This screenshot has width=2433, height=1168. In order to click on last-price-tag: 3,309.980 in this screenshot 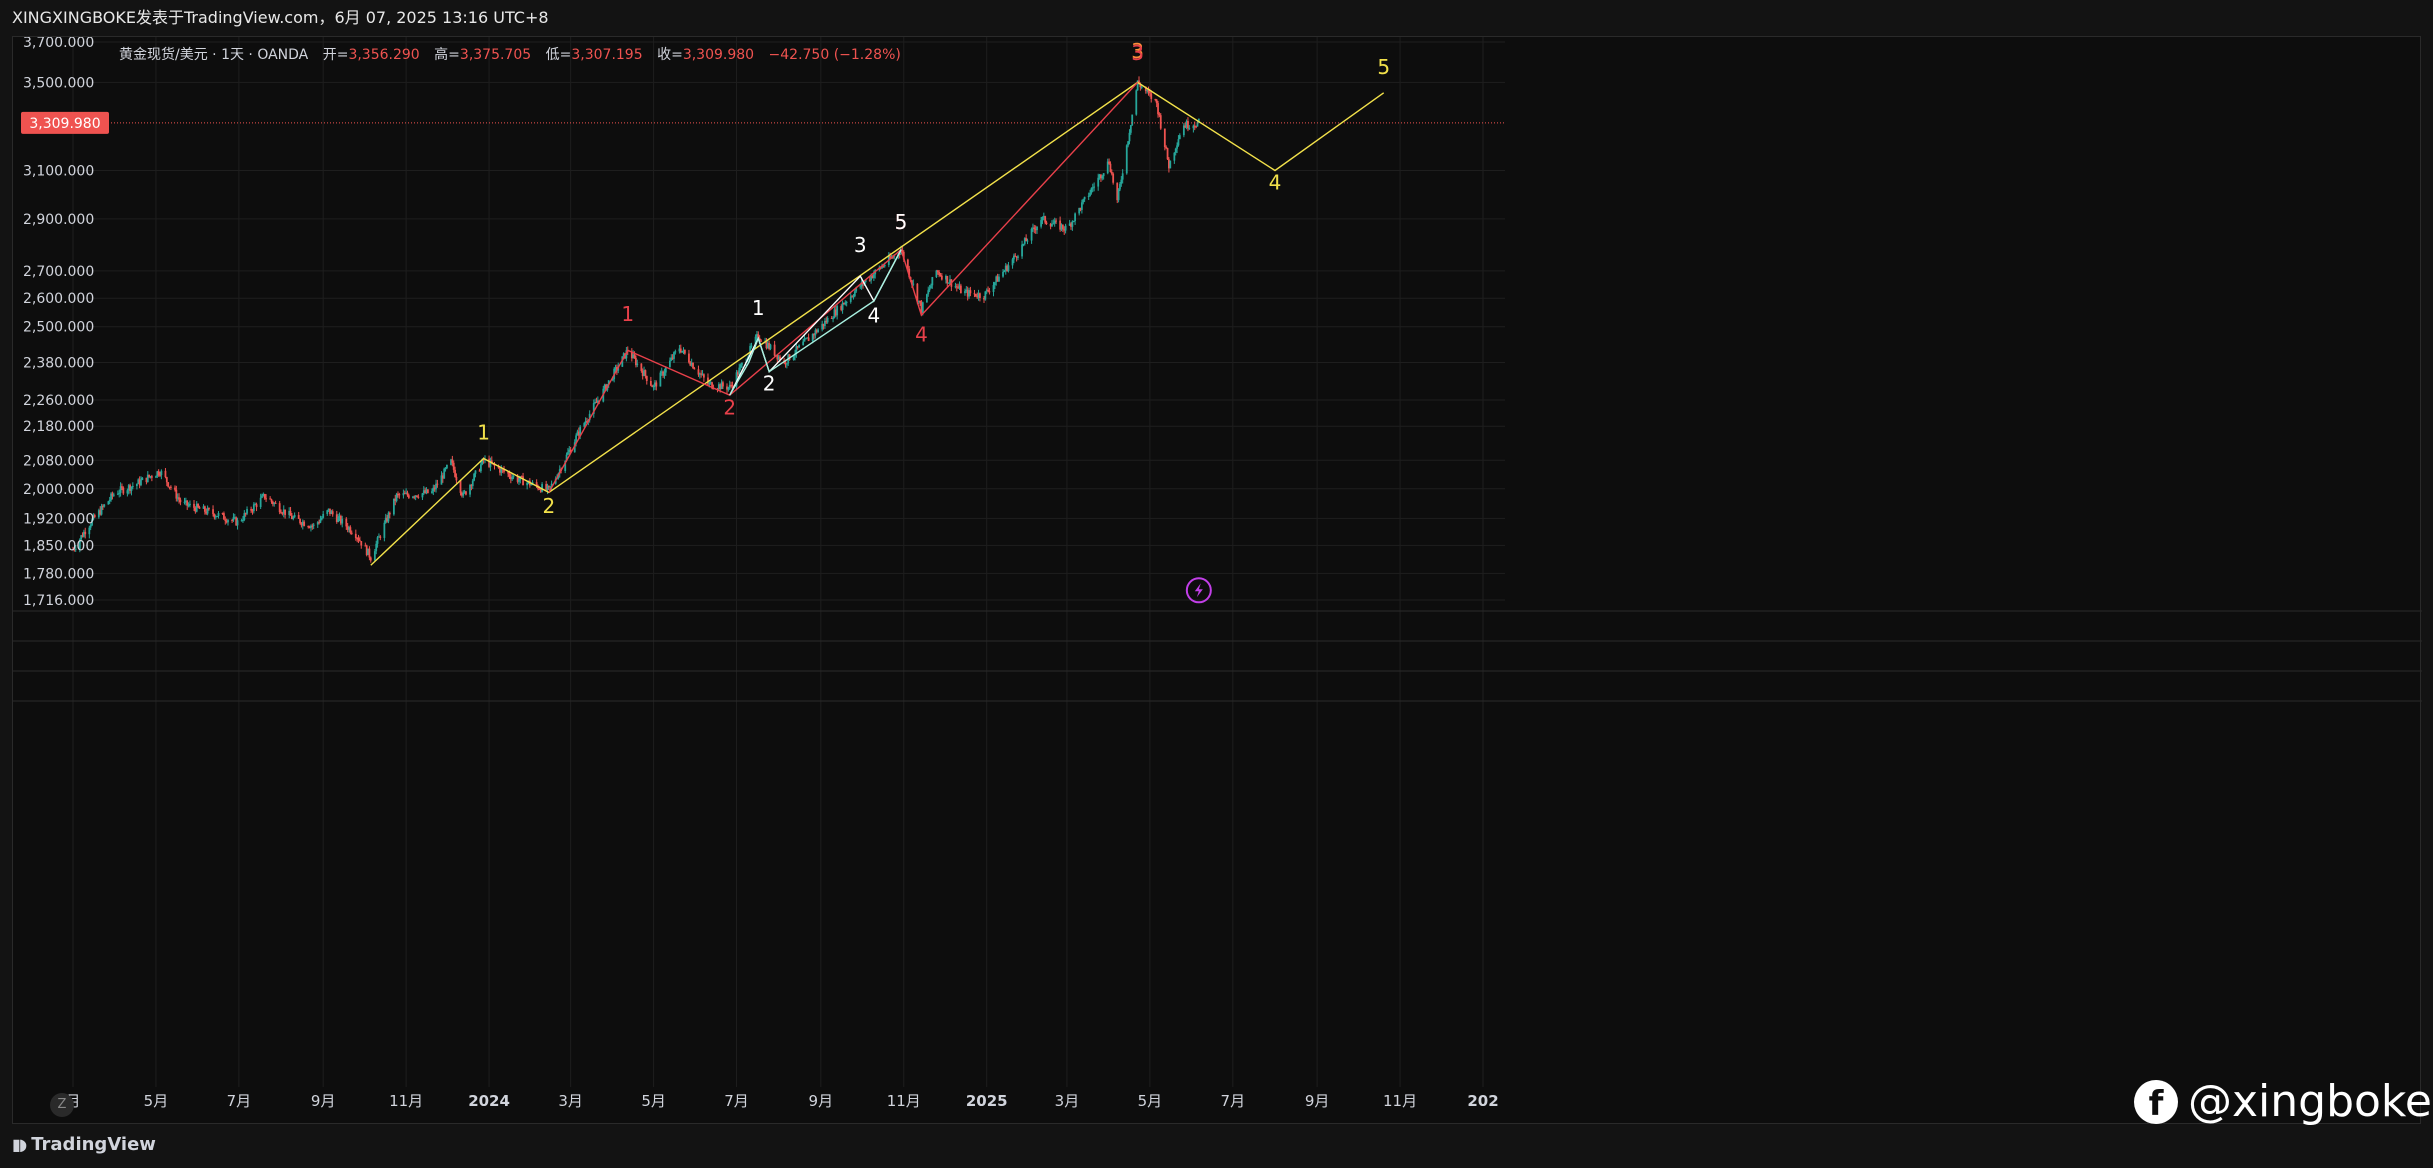, I will do `click(65, 122)`.